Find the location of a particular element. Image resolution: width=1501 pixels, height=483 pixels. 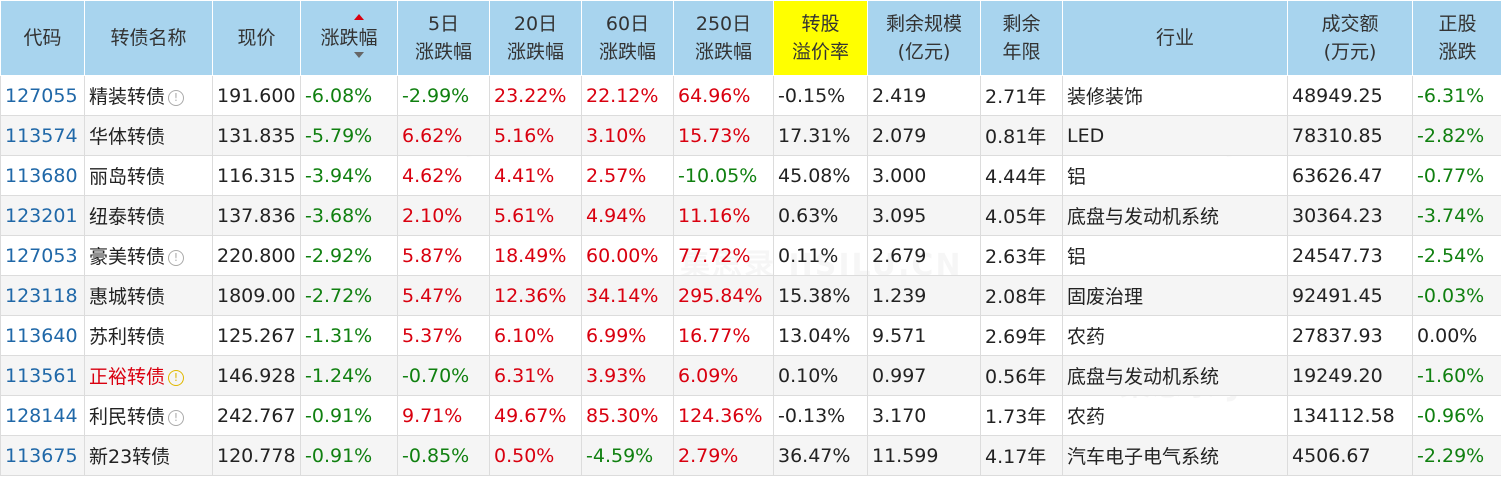

change-cell: -1.24% is located at coordinates (349, 375).